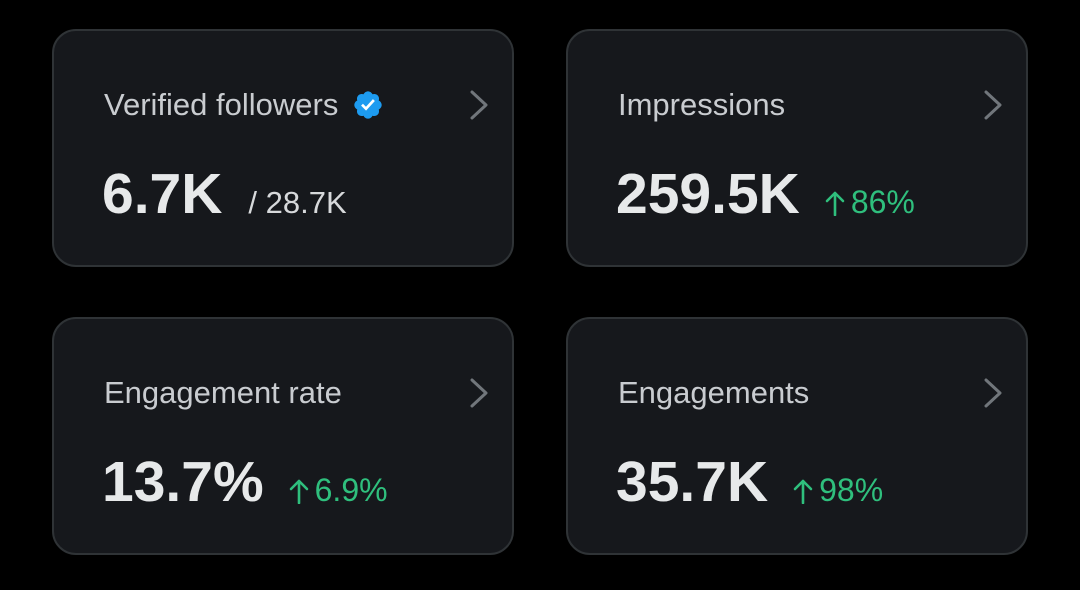 This screenshot has height=590, width=1080. What do you see at coordinates (351, 490) in the screenshot?
I see `metric-change-value: 6.9%` at bounding box center [351, 490].